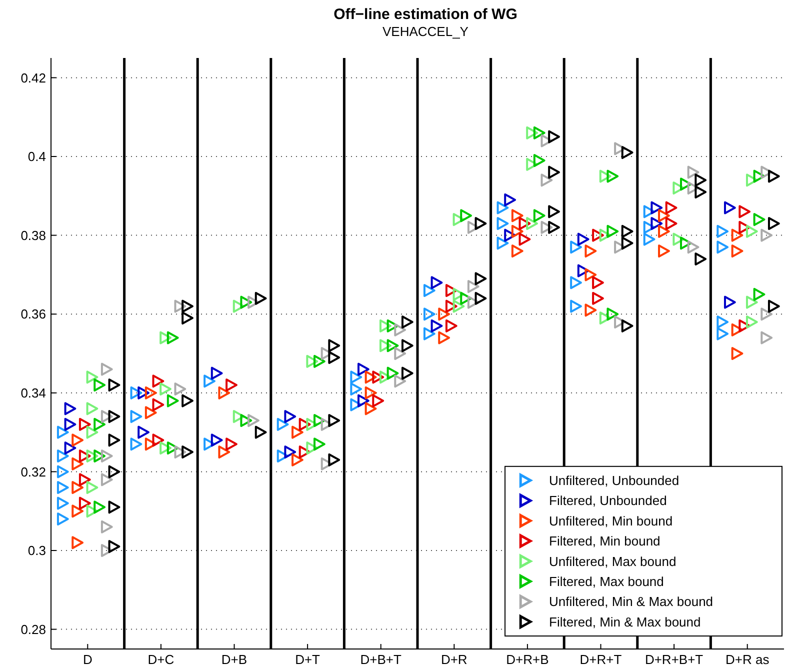  What do you see at coordinates (454, 659) in the screenshot?
I see `x-tick-label: D+R` at bounding box center [454, 659].